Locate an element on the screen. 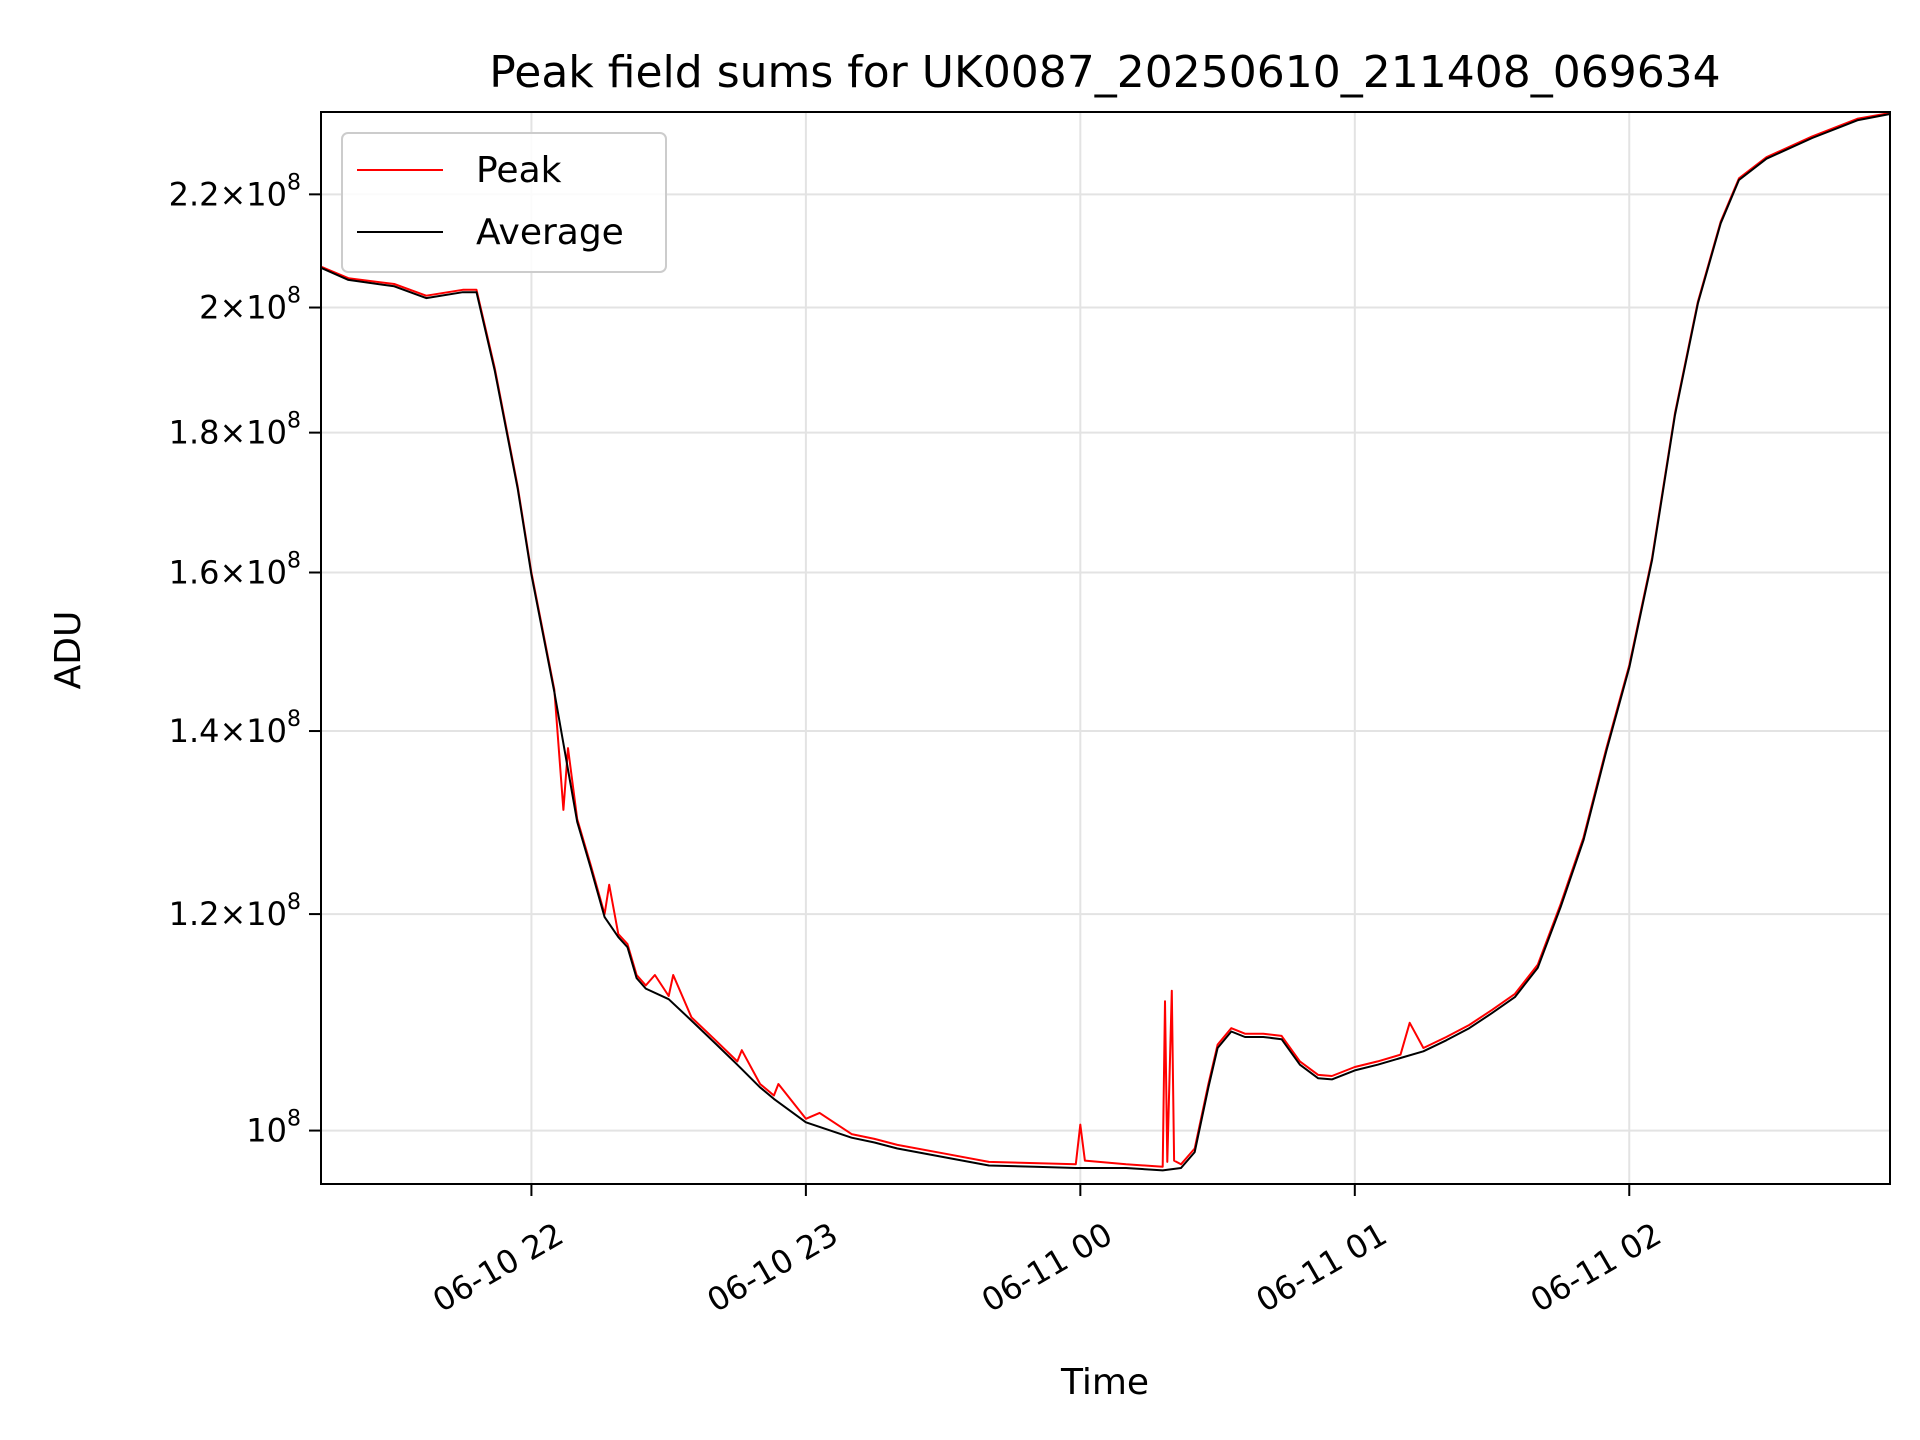 This screenshot has width=1920, height=1440. y-tick-label: 1.6×108 is located at coordinates (235, 569).